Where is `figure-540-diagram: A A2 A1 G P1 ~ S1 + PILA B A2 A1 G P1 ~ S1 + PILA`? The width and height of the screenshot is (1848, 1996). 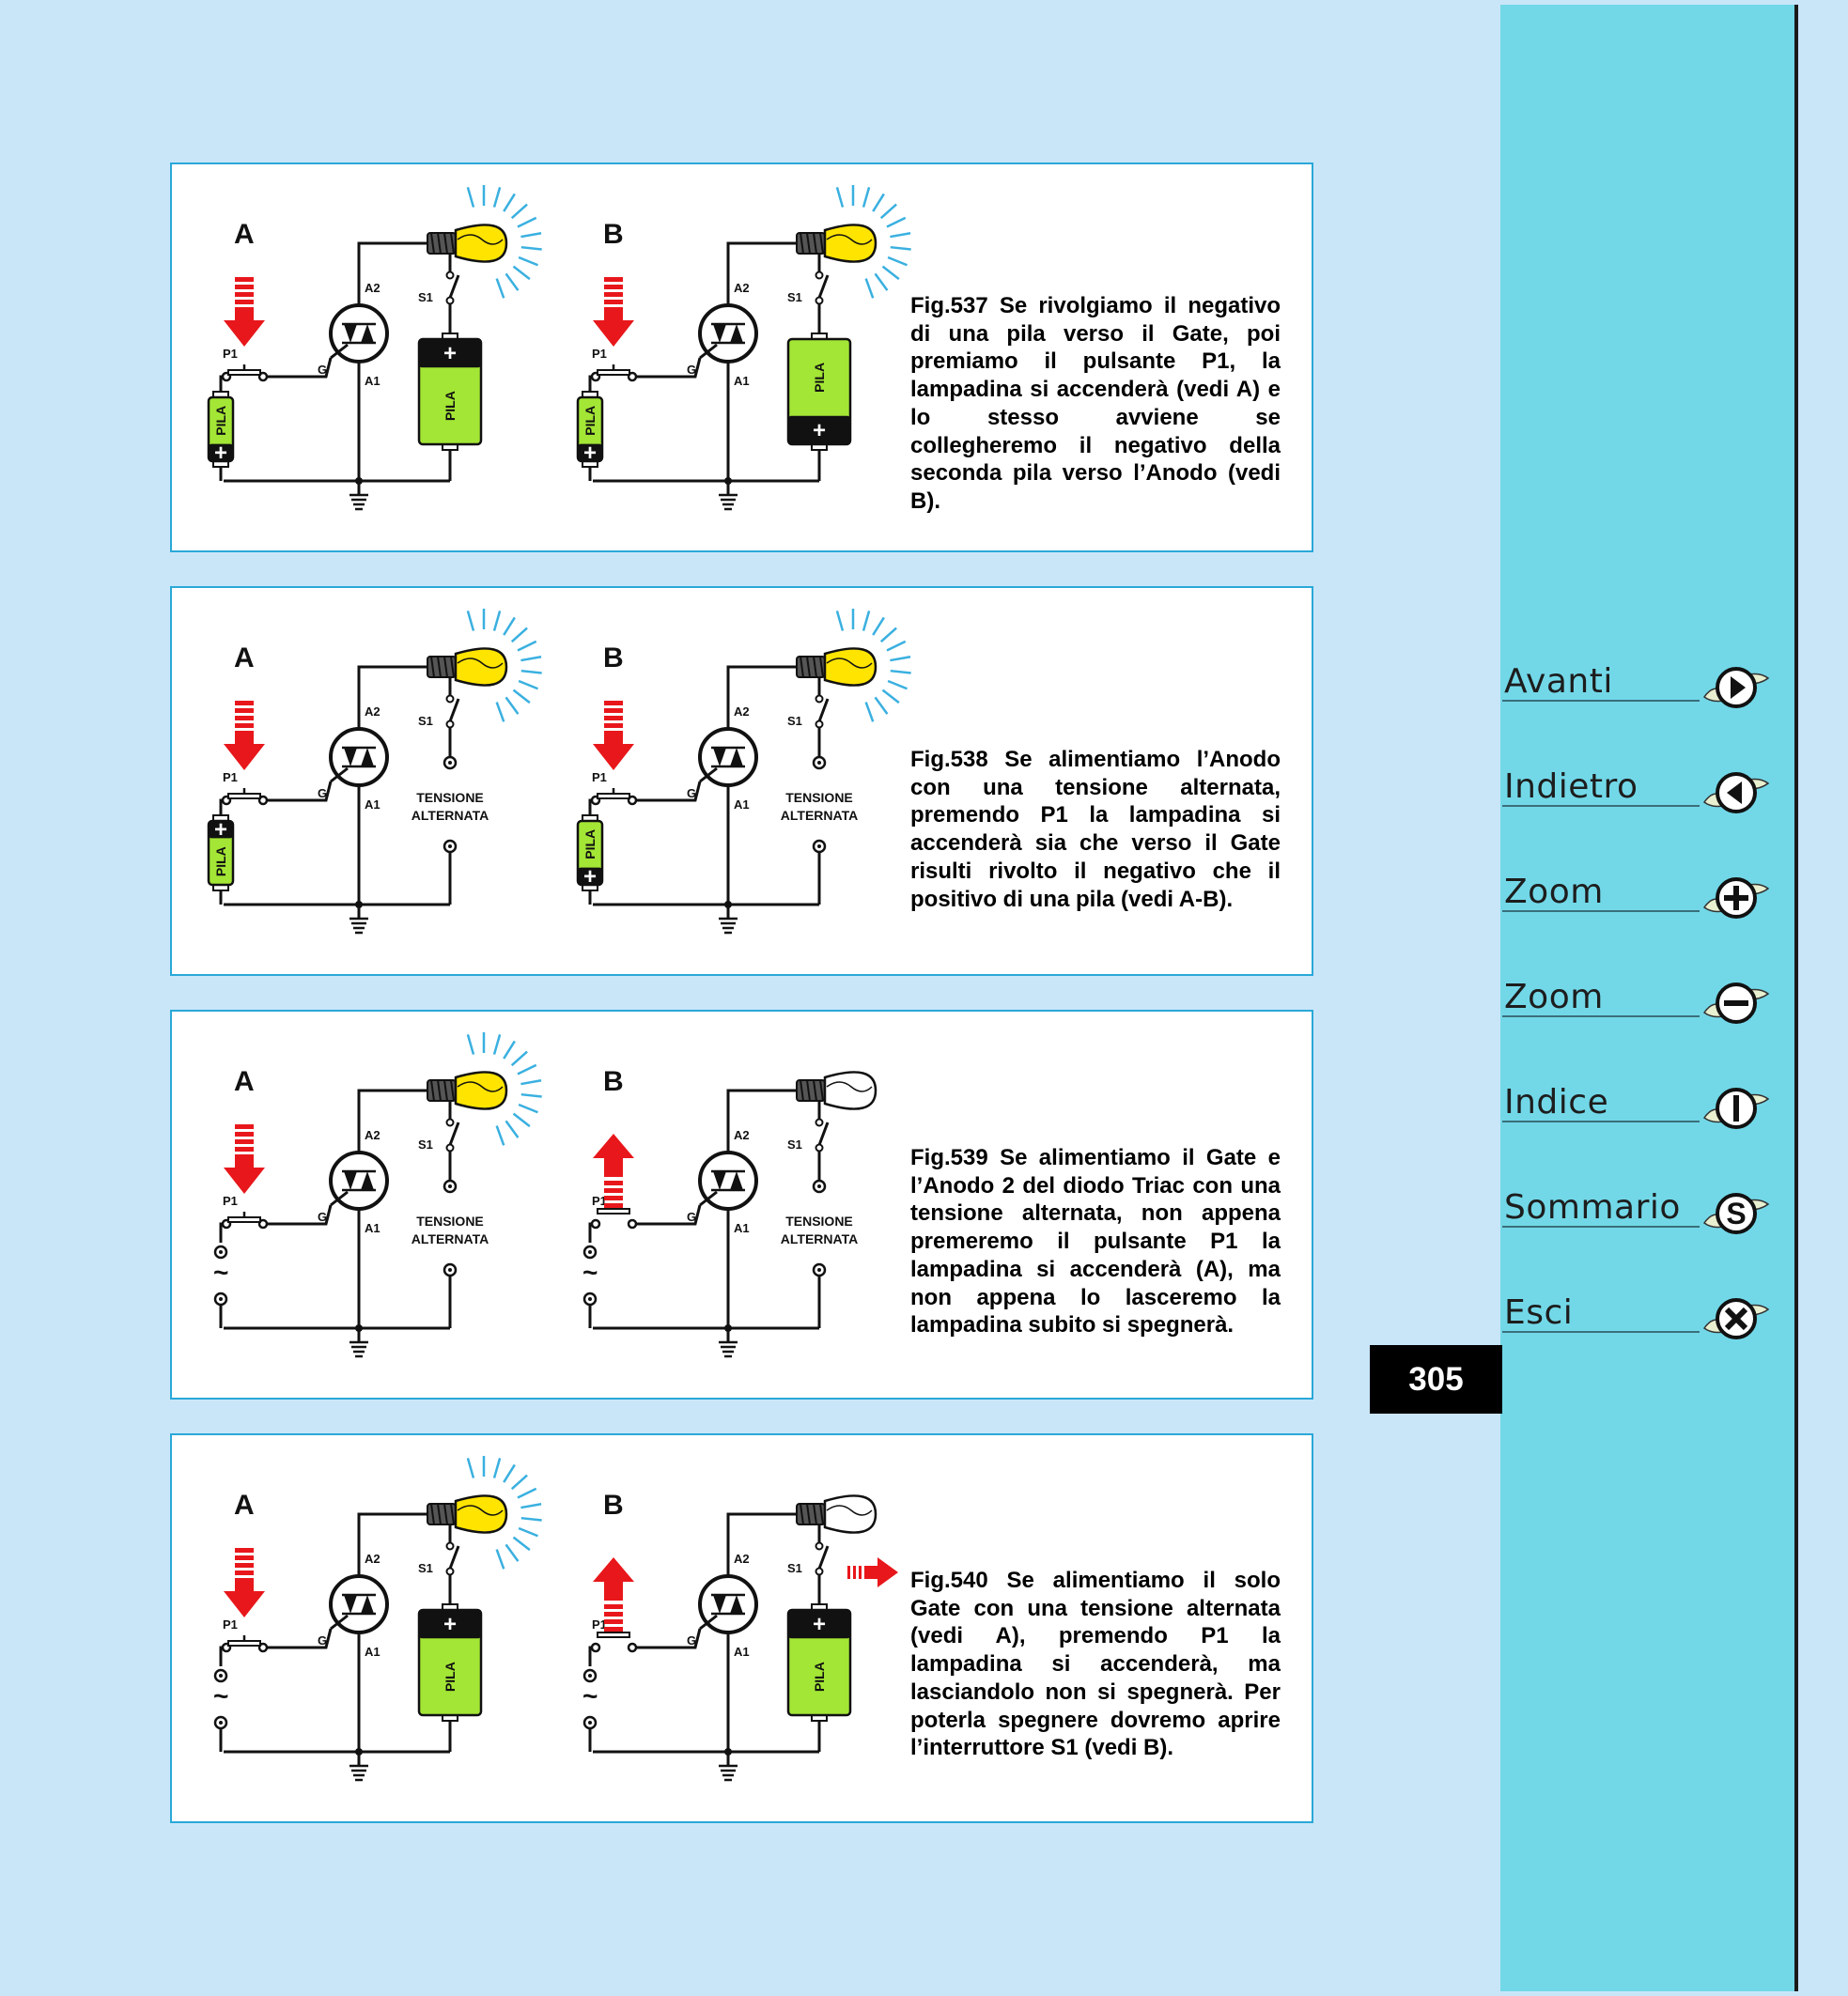
figure-540-diagram: A A2 A1 G P1 ~ S1 + PILA B A2 A1 G P1 ~ S1 + PILA is located at coordinates (555, 1619).